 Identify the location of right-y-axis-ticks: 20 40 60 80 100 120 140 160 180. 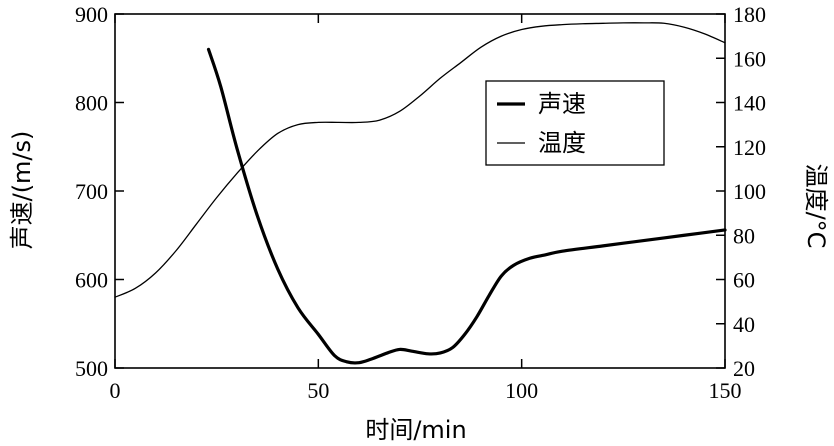
(741, 191).